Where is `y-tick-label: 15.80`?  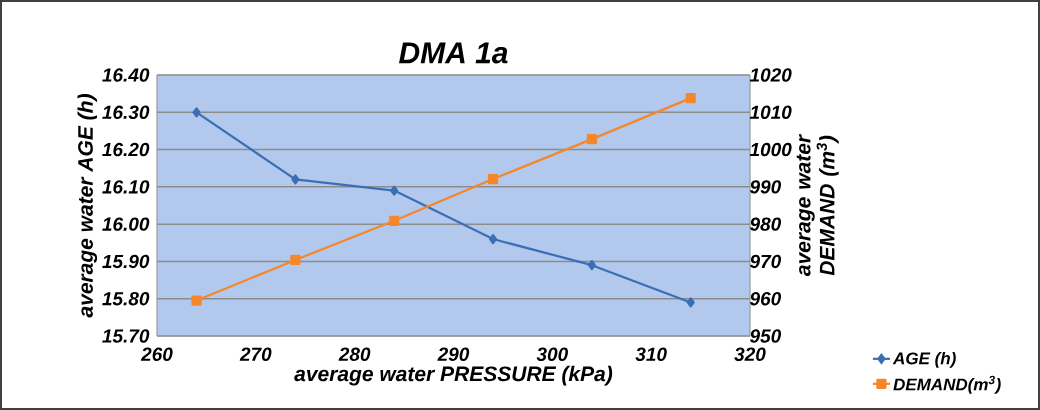
y-tick-label: 15.80 is located at coordinates (126, 298).